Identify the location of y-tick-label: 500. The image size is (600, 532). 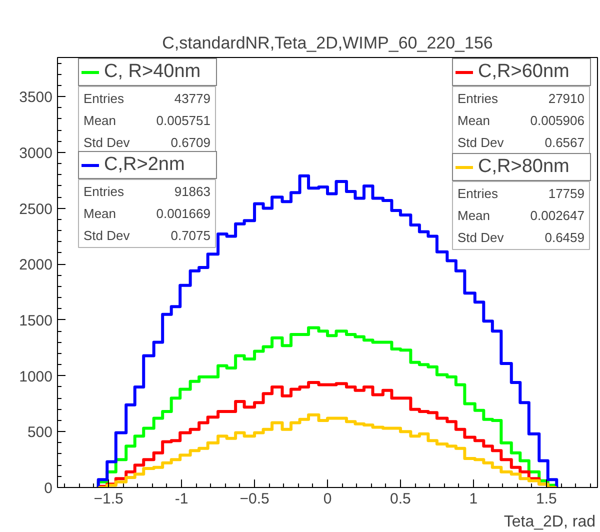
(40, 433).